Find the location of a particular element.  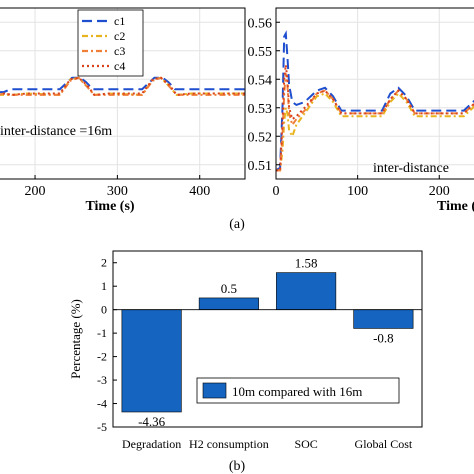

y-tick-label: -3 is located at coordinates (102, 380).